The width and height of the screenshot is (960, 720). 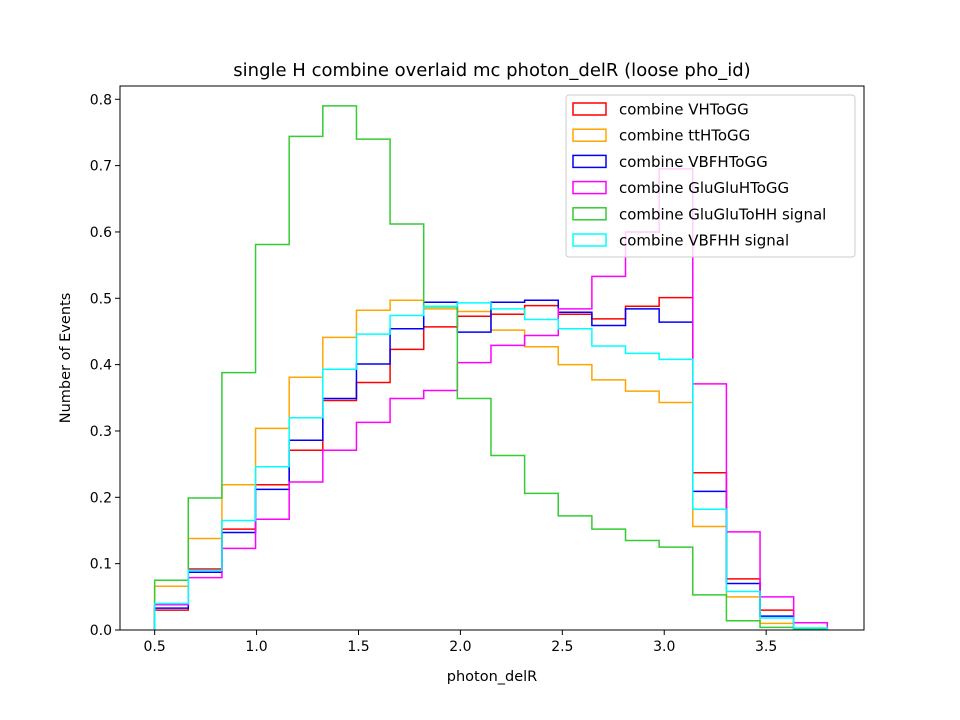 What do you see at coordinates (101, 432) in the screenshot?
I see `y-tick-label: 0.3` at bounding box center [101, 432].